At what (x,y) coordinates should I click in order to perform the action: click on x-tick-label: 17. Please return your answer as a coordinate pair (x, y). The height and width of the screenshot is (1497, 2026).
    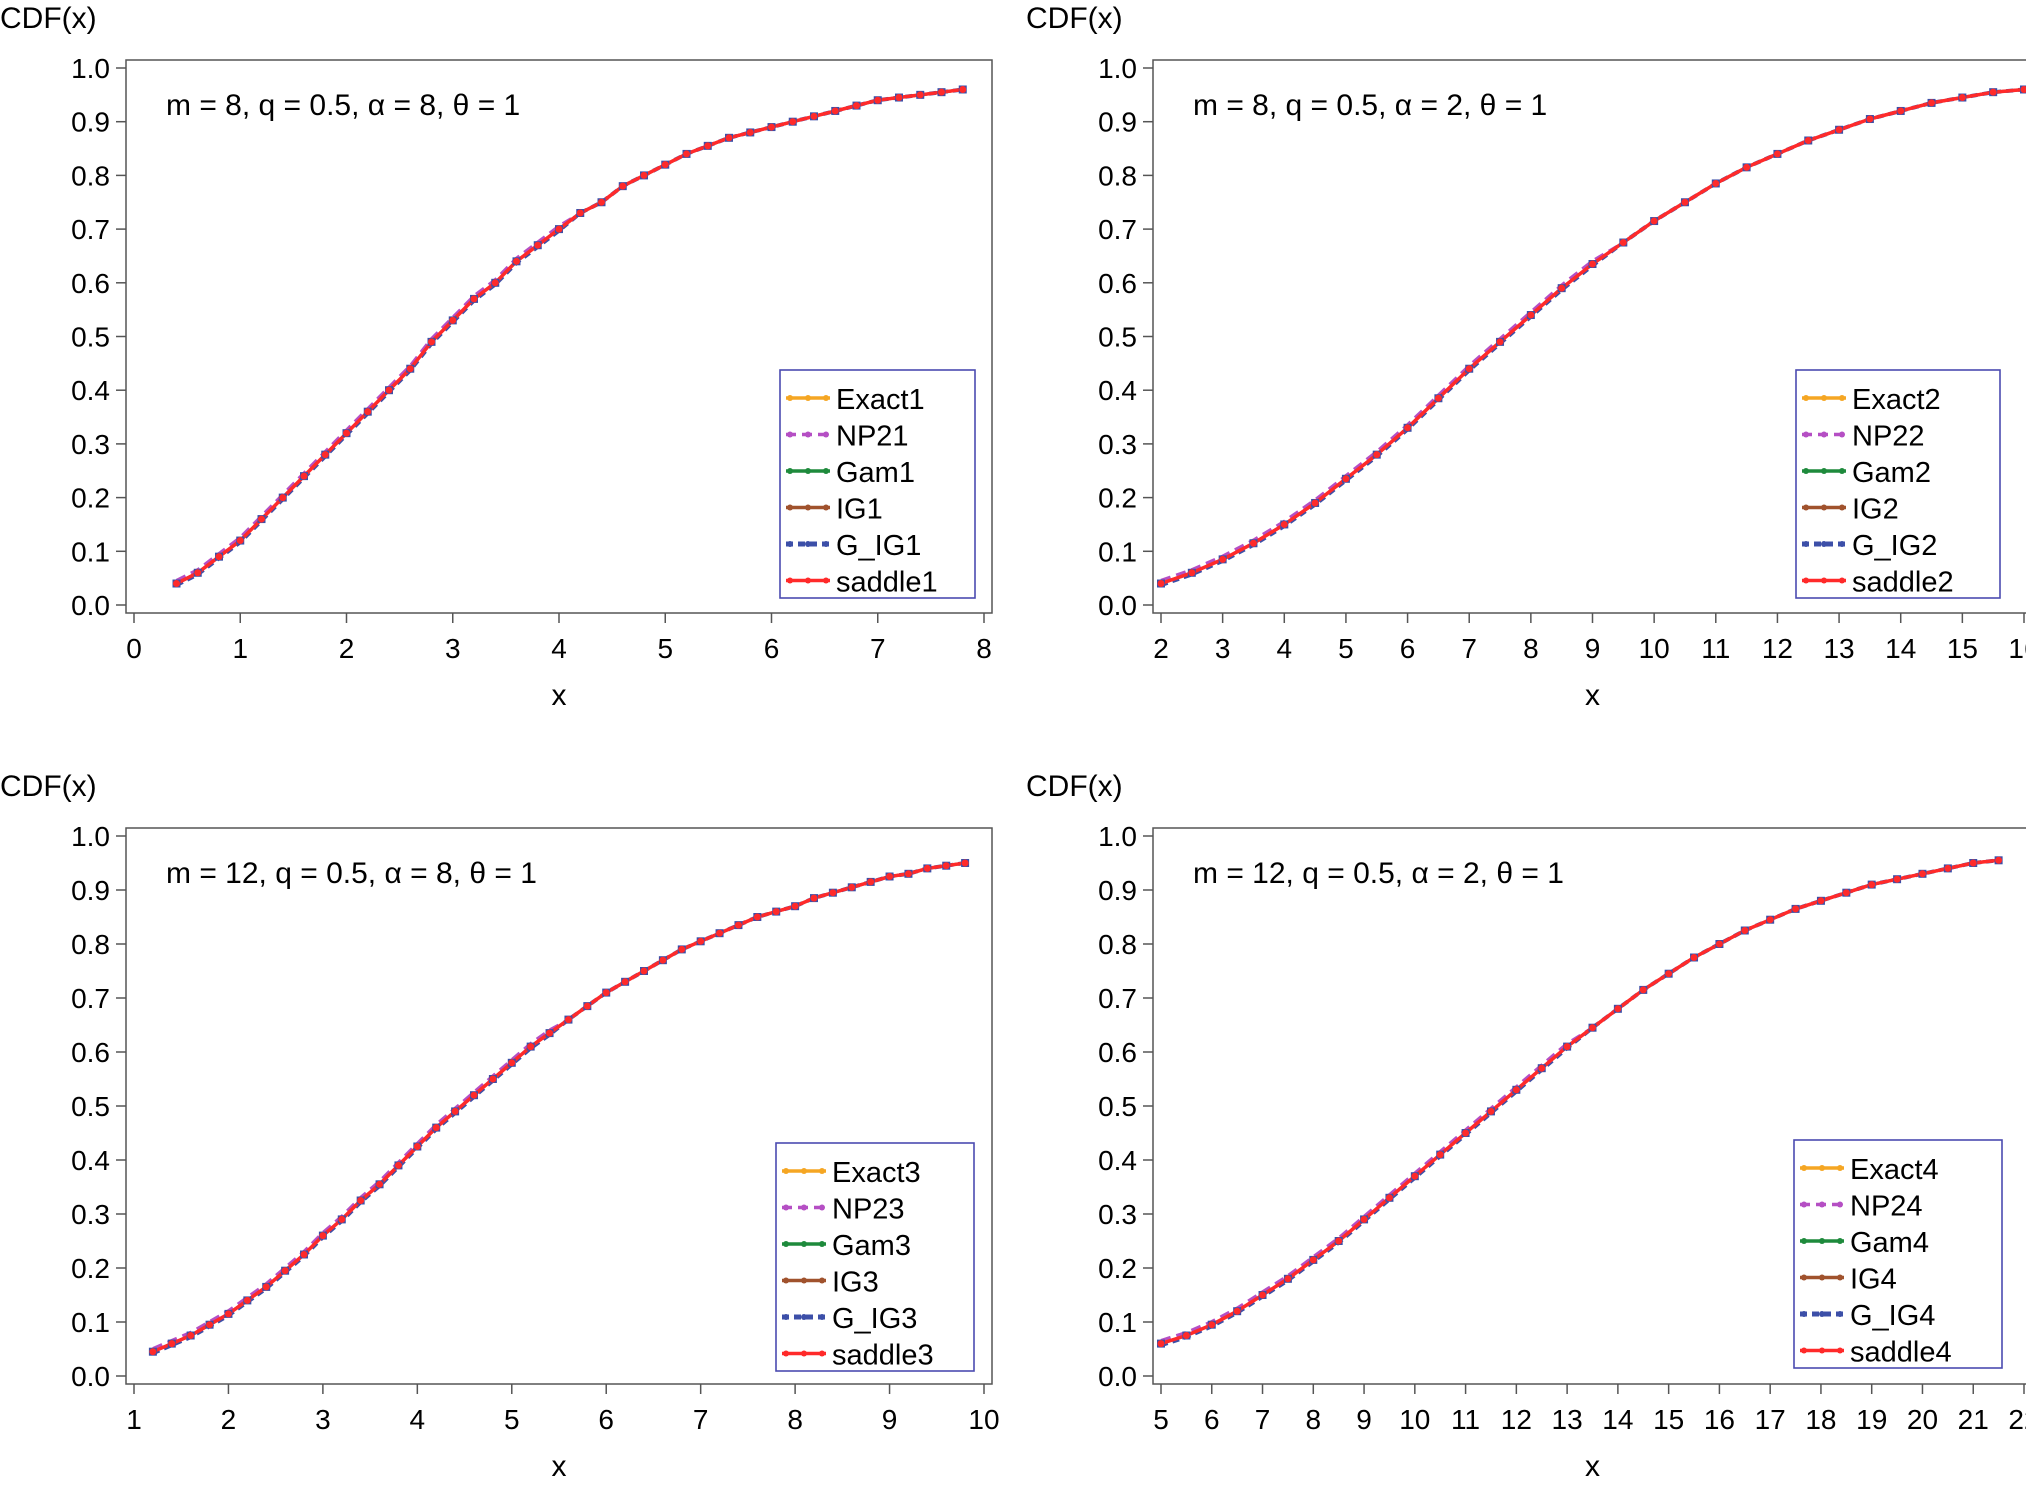
    Looking at the image, I should click on (1770, 1419).